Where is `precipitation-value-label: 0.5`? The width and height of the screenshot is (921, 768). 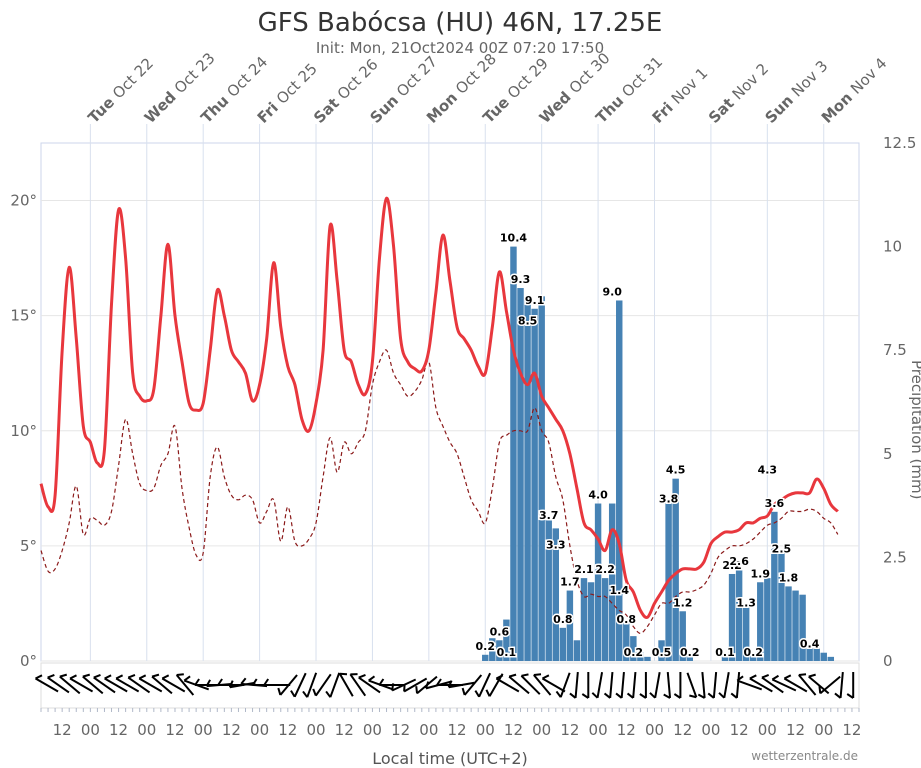 precipitation-value-label: 0.5 is located at coordinates (662, 652).